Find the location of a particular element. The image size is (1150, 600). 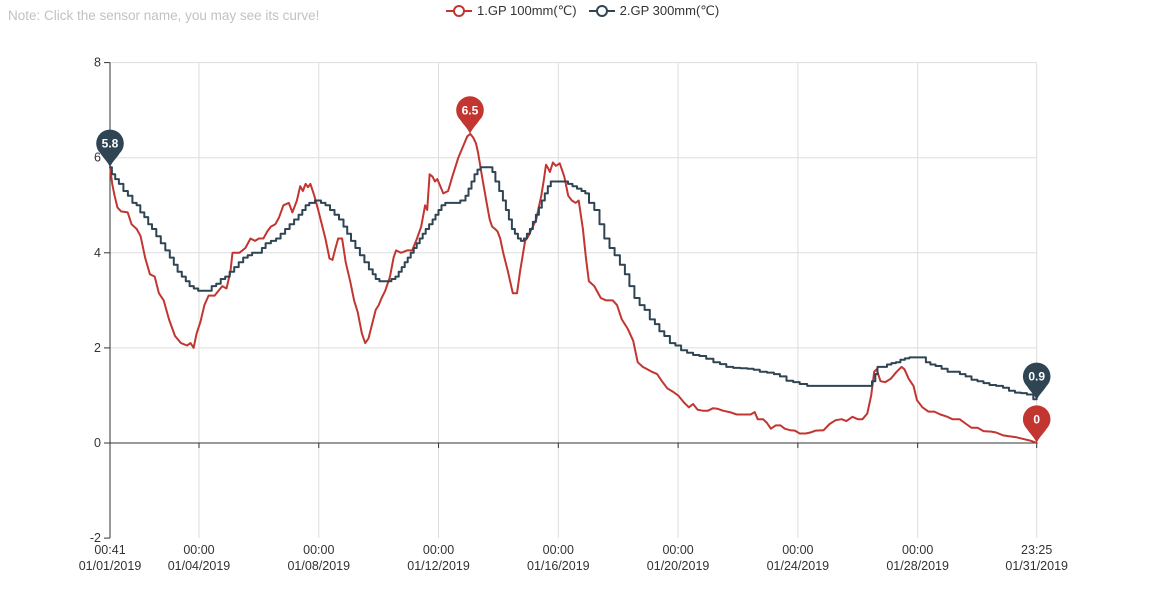

svg-text: 2 is located at coordinates (97, 348).